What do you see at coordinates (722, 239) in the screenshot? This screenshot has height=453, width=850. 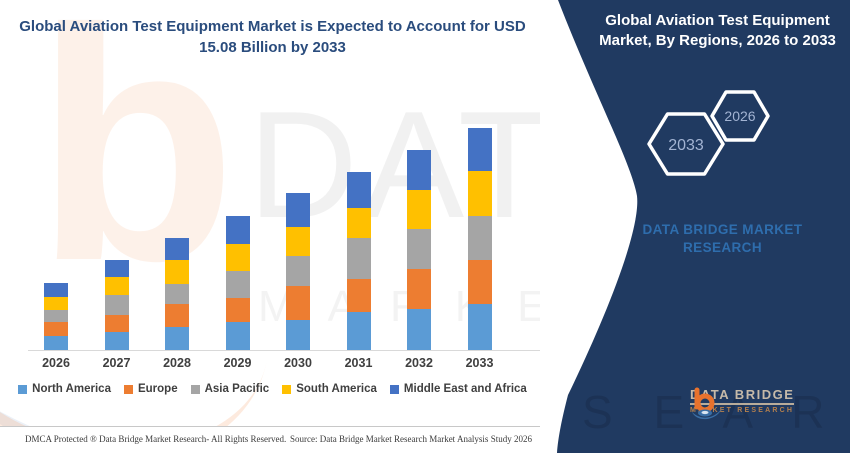 I see `panel-brand-text: DATA BRIDGE MARKET RESEARCH` at bounding box center [722, 239].